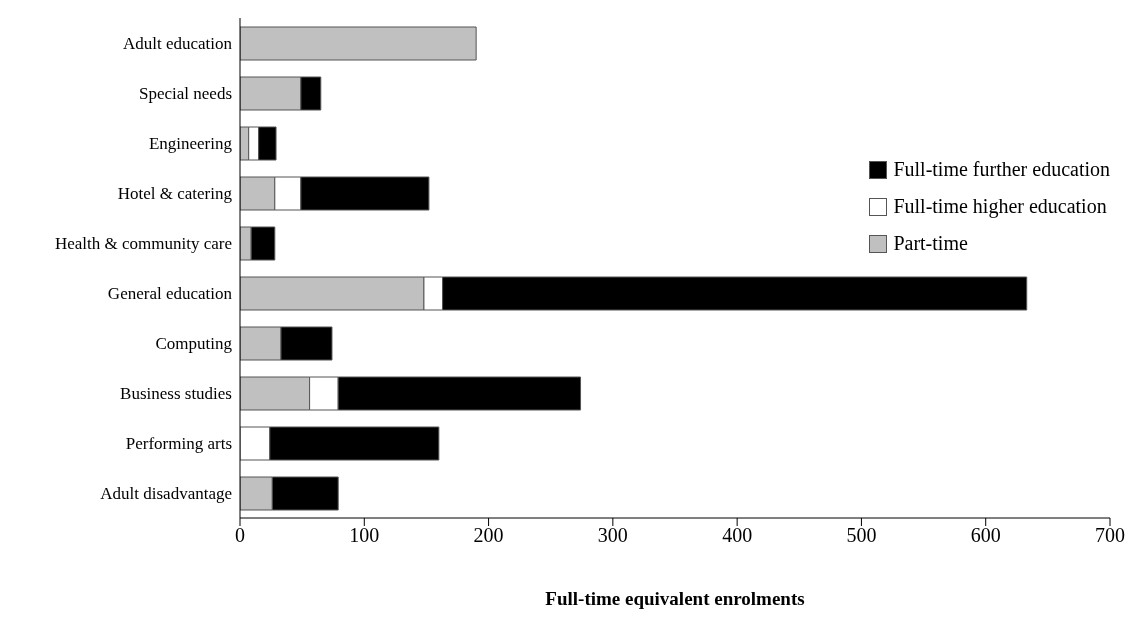 The height and width of the screenshot is (634, 1138). I want to click on x-tick-label: 0, so click(240, 535).